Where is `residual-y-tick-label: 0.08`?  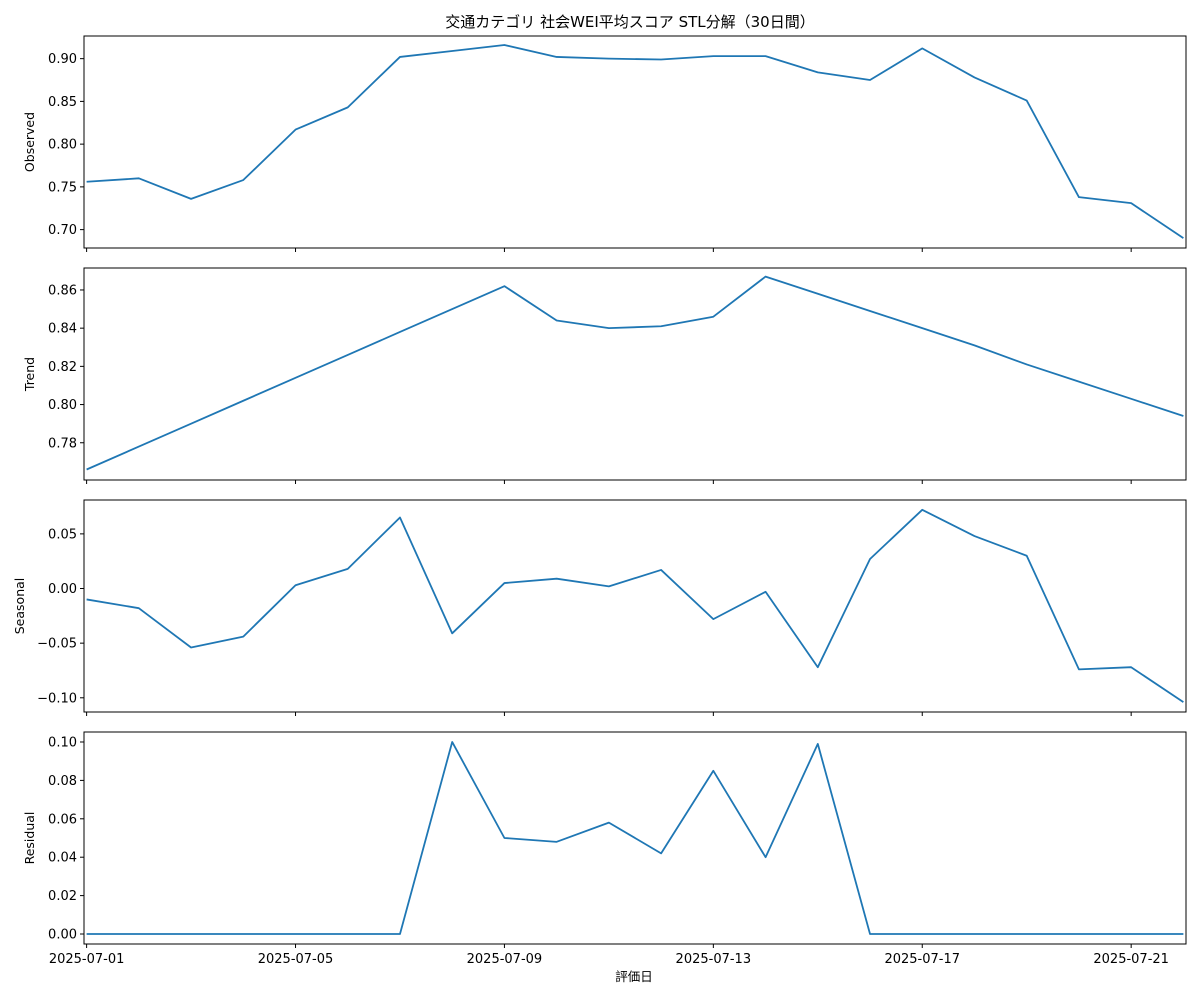 residual-y-tick-label: 0.08 is located at coordinates (62, 781).